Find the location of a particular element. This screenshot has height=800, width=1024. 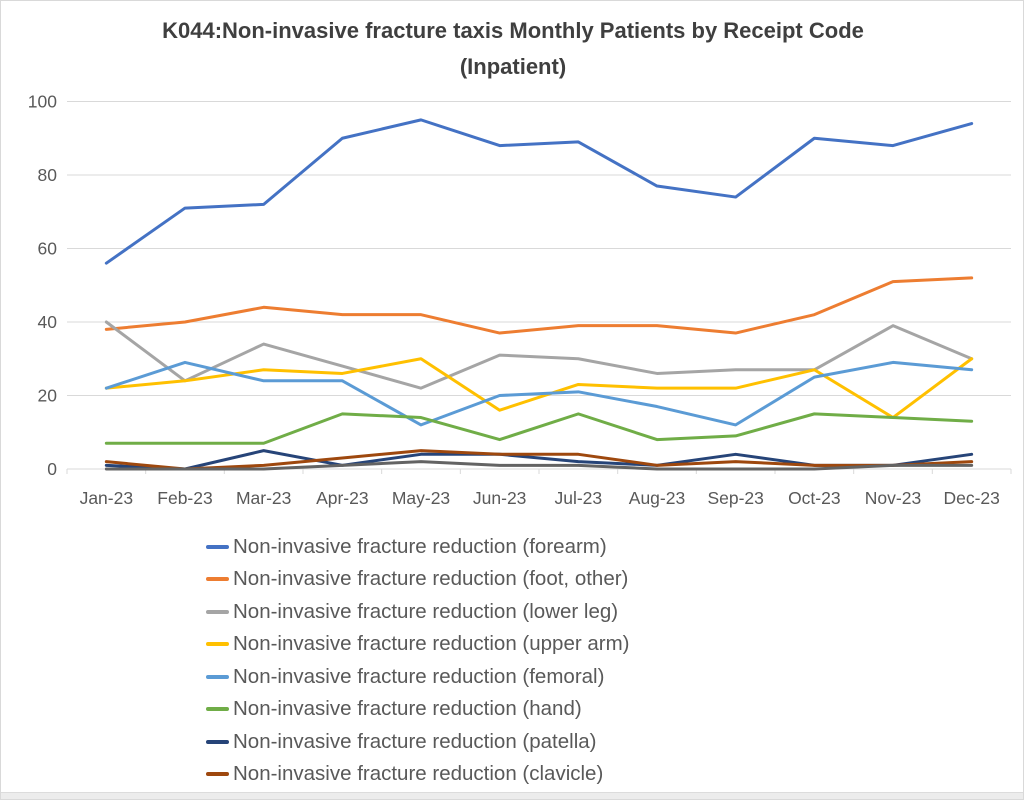

legend-label: Non-invasive fracture reduction (hand) is located at coordinates (407, 709).